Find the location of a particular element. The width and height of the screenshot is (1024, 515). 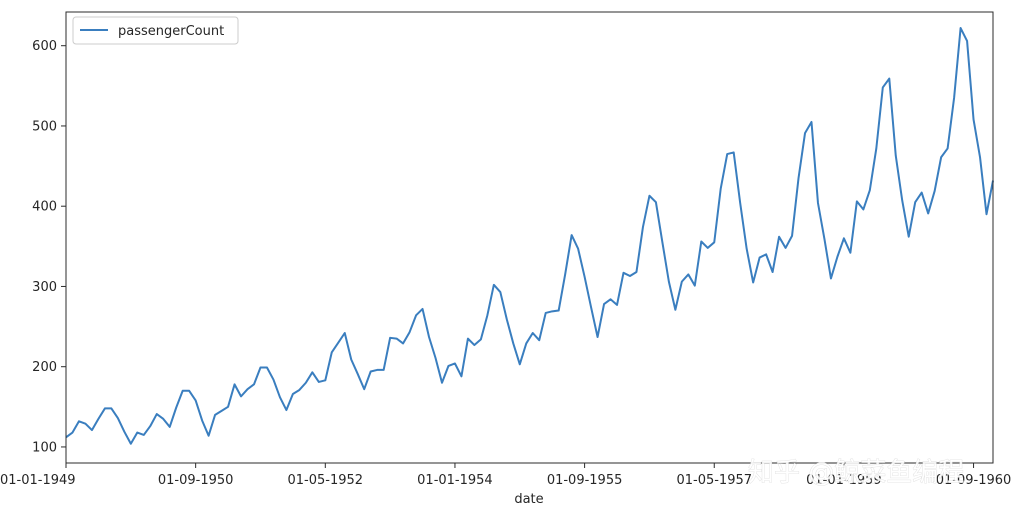

x-tick-label: 01-05-1957 is located at coordinates (714, 480).